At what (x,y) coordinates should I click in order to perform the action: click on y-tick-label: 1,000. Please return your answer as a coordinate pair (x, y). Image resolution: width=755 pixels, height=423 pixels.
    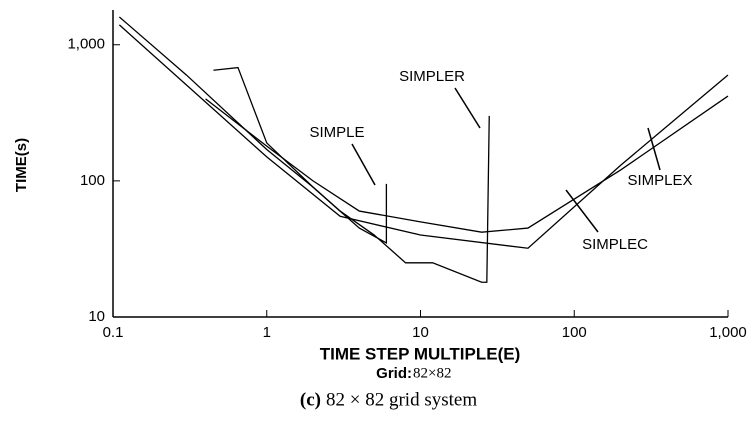
    Looking at the image, I should click on (86, 44).